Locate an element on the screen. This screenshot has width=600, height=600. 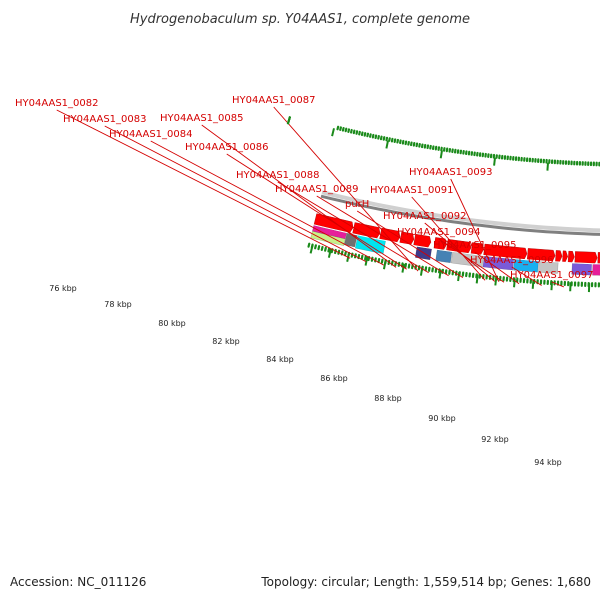
ruler-tick-label: 92 kbp is located at coordinates (495, 439).